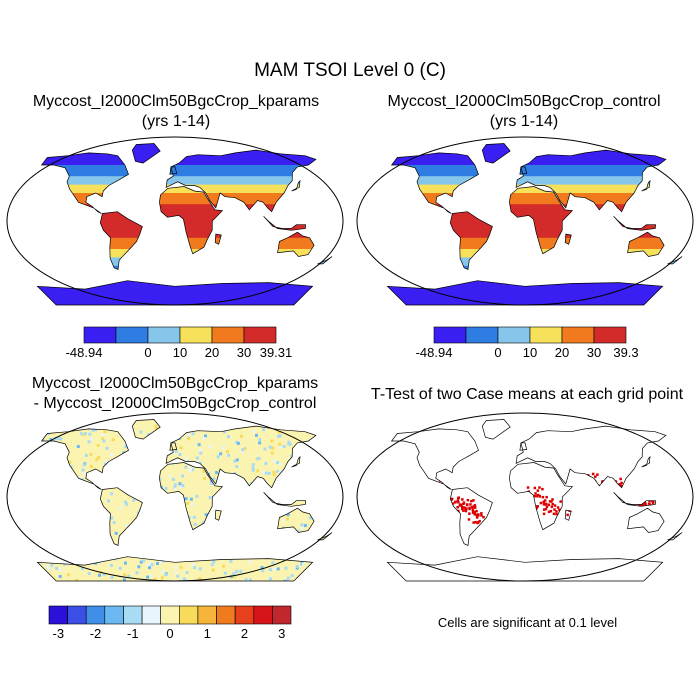 Image resolution: width=700 pixels, height=700 pixels. What do you see at coordinates (530, 352) in the screenshot?
I see `colorbar-label: 10` at bounding box center [530, 352].